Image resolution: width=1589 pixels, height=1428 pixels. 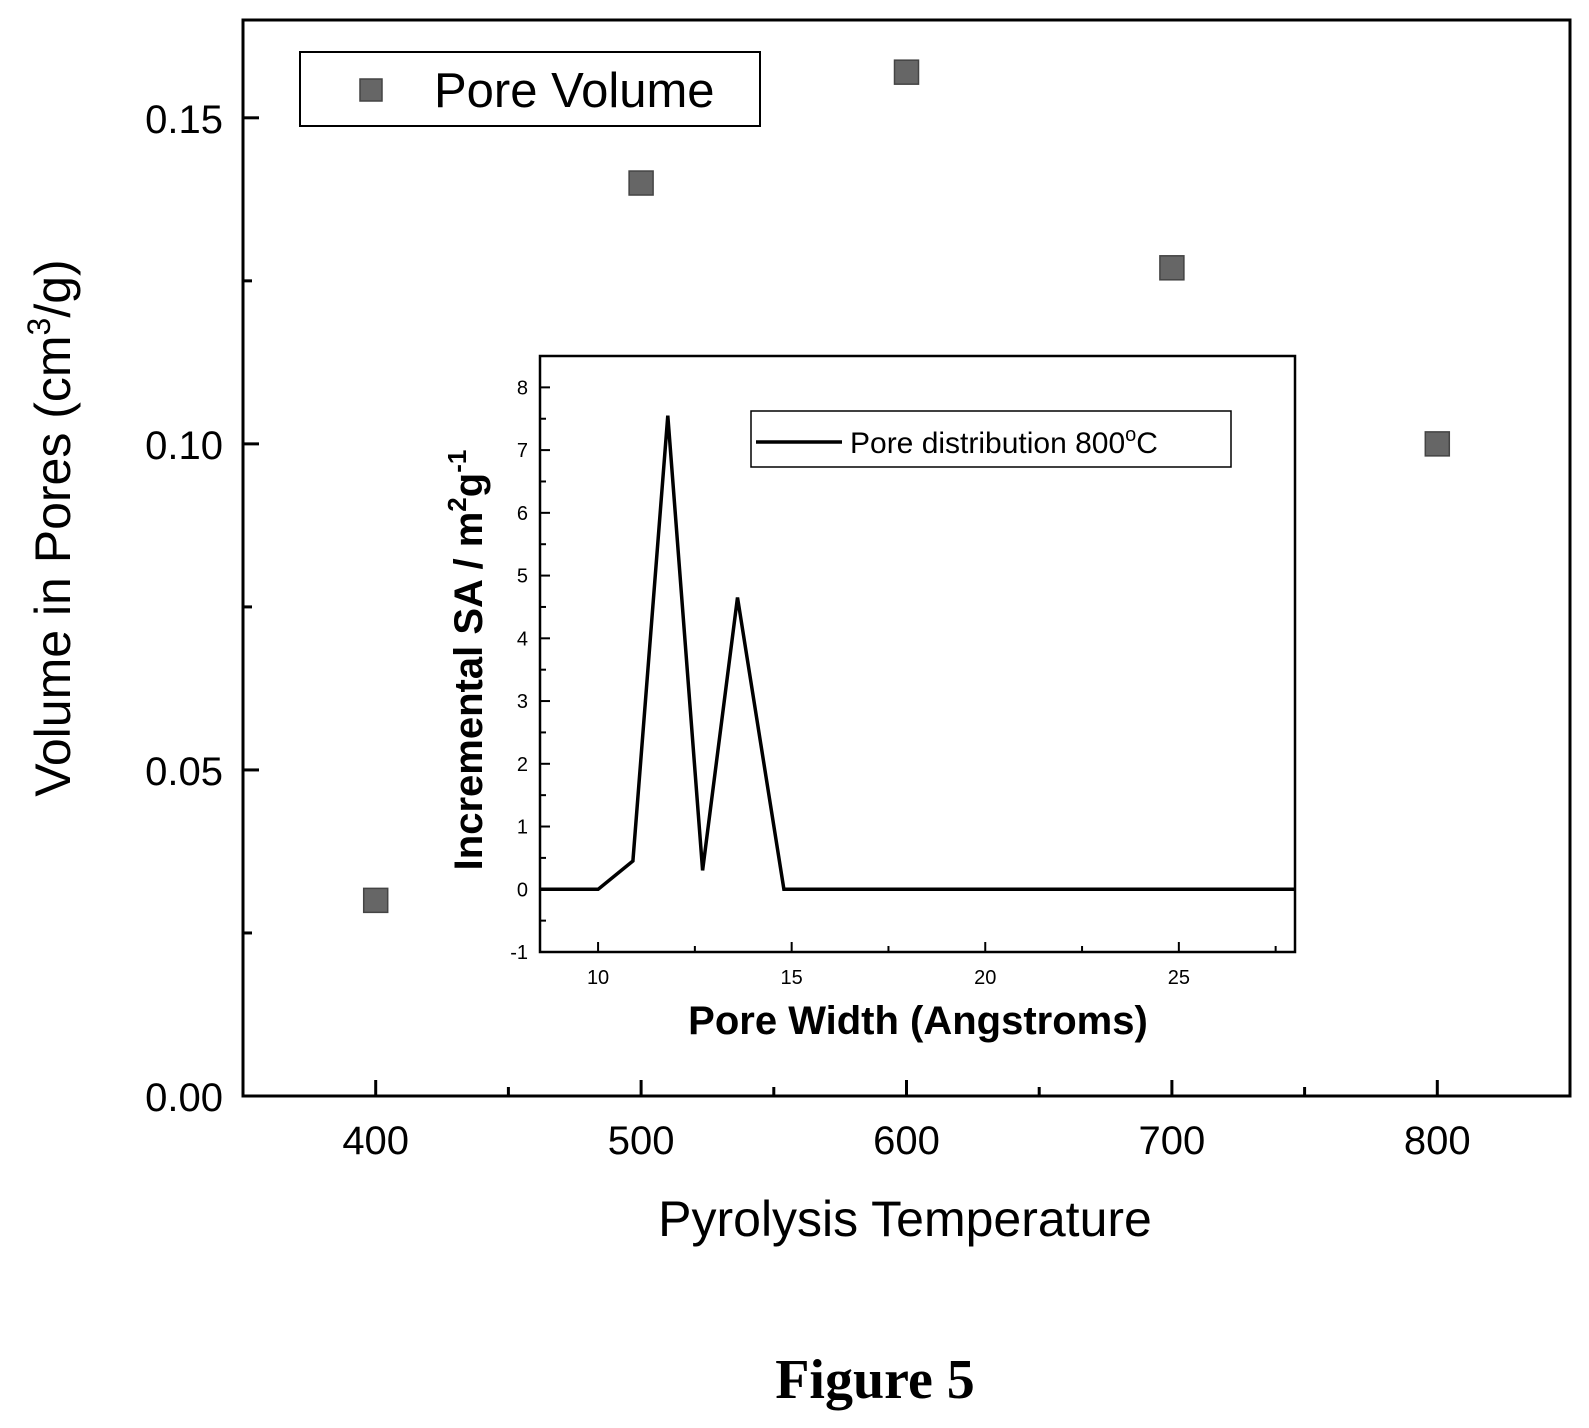 What do you see at coordinates (39, 327) in the screenshot?
I see `main-y-axis-label-superscript: 3` at bounding box center [39, 327].